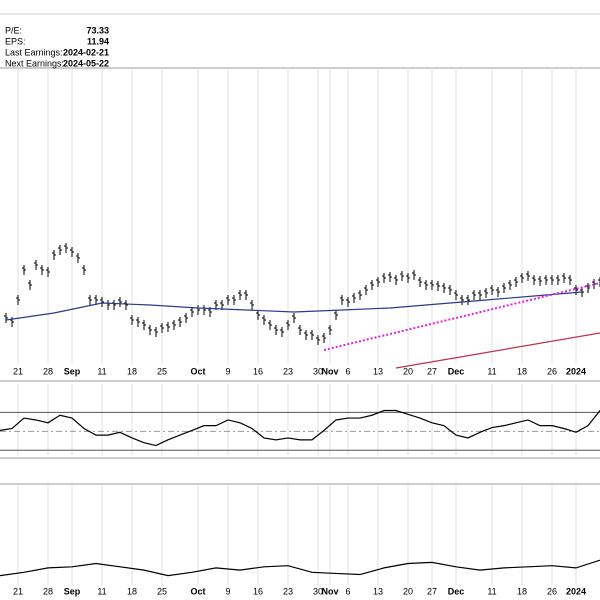 The height and width of the screenshot is (600, 600). I want to click on info-value: 2024-05-22, so click(86, 63).